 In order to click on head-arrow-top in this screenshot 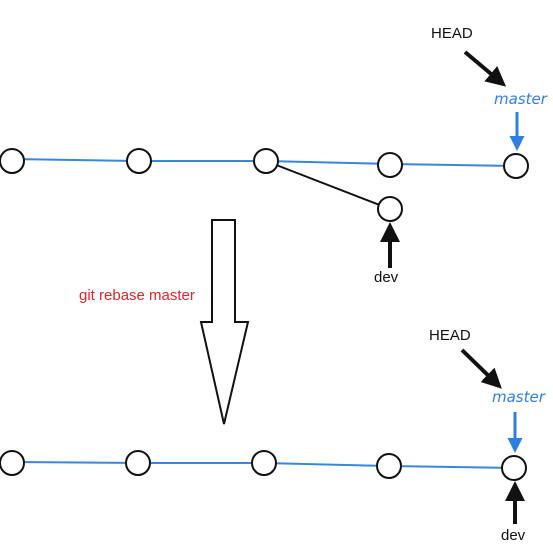, I will do `click(485, 68)`.